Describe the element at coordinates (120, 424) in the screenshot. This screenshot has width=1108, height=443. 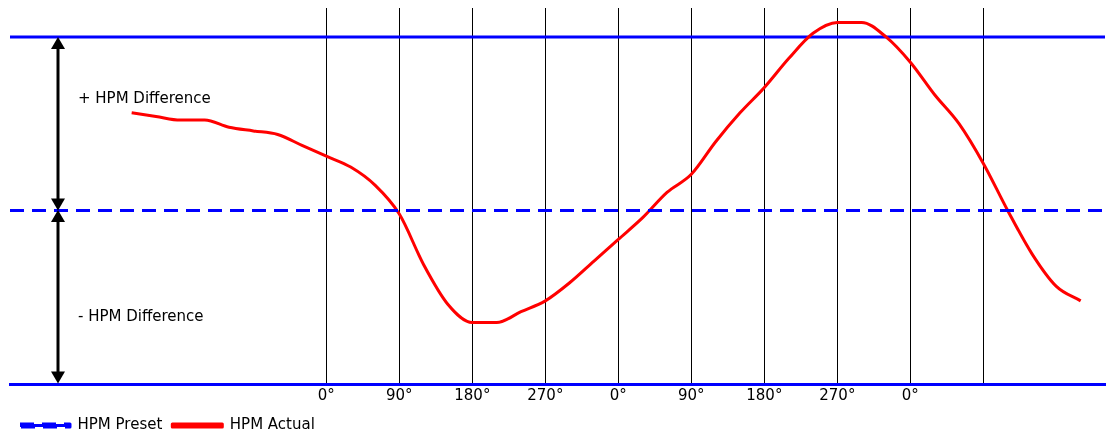
I see `legend-label: HPM Preset` at that location.